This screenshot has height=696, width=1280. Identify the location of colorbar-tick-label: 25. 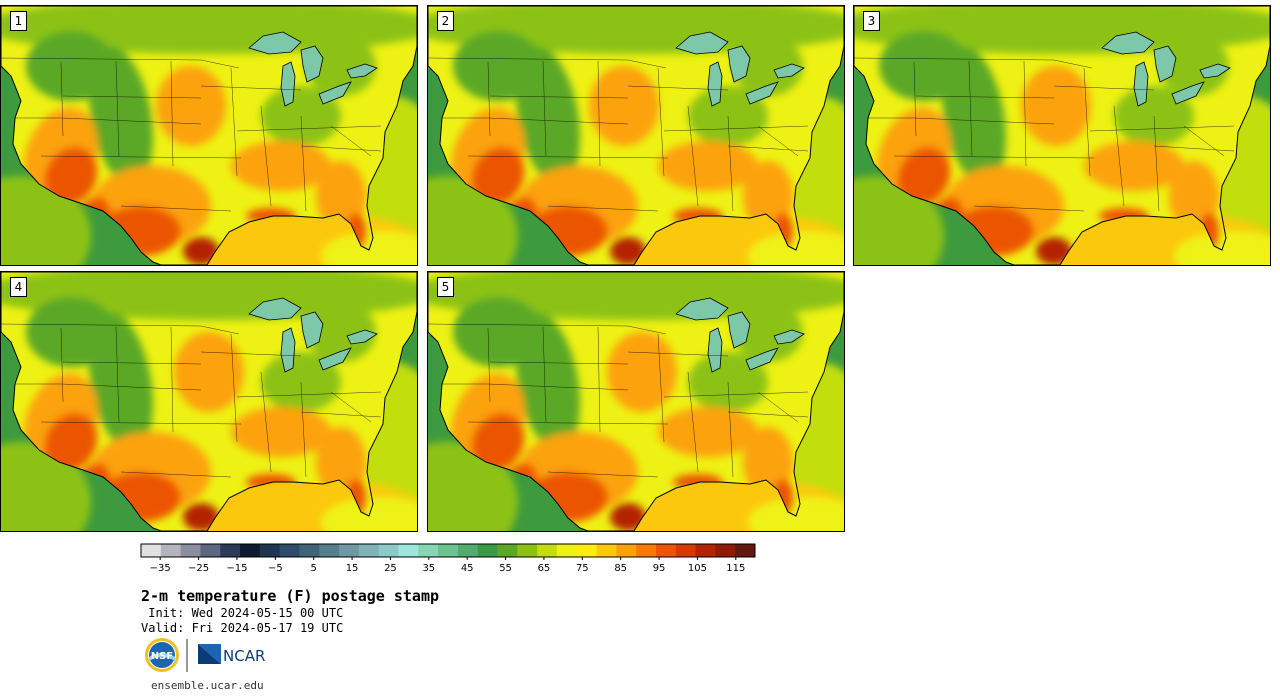
(390, 568).